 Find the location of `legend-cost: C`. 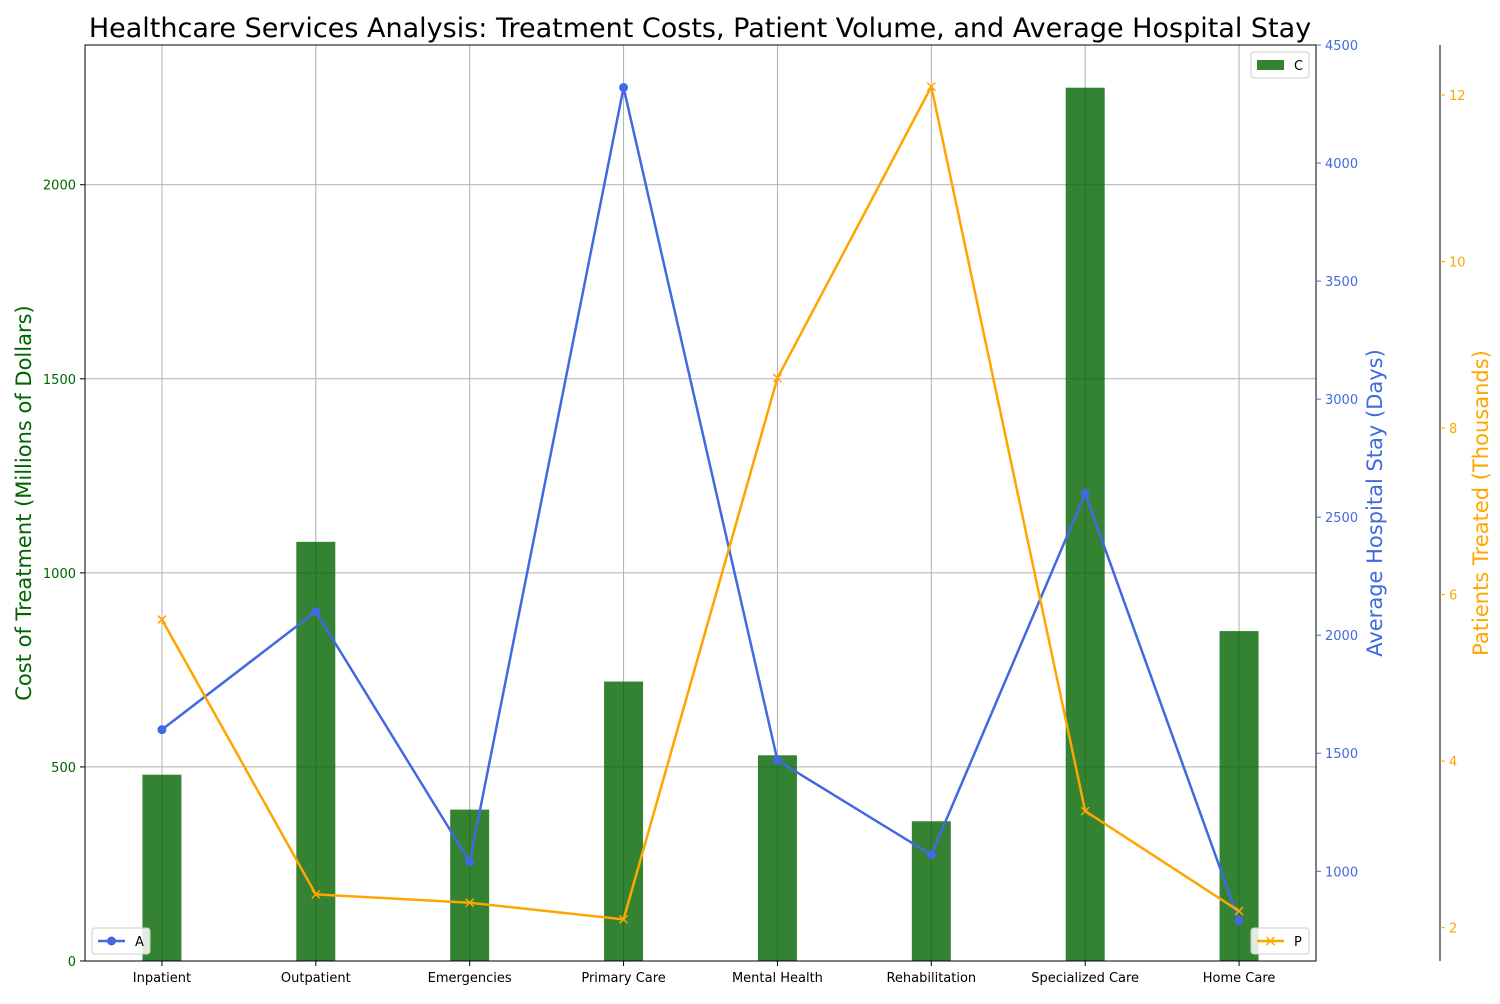

legend-cost: C is located at coordinates (1280, 65).